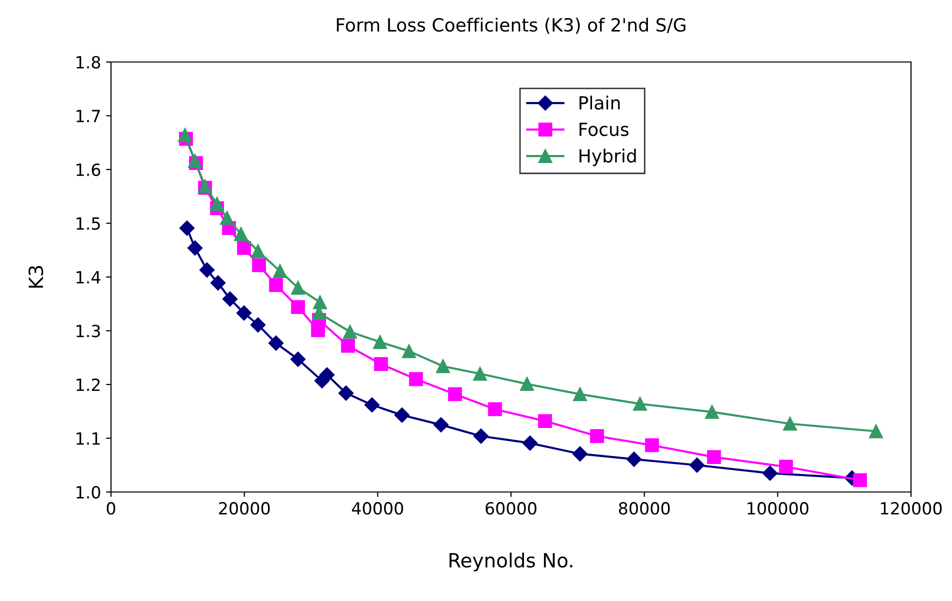 The image size is (952, 601). I want to click on x-axis-title: Reynolds No., so click(511, 562).